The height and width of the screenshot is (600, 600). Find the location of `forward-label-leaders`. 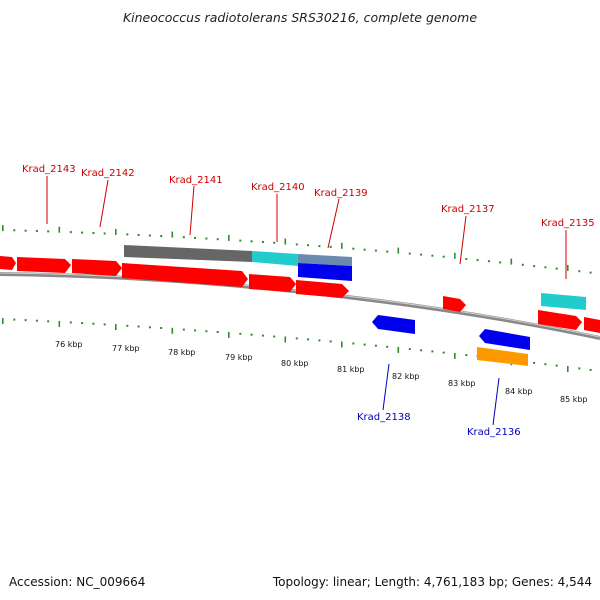

forward-label-leaders is located at coordinates (306, 227).